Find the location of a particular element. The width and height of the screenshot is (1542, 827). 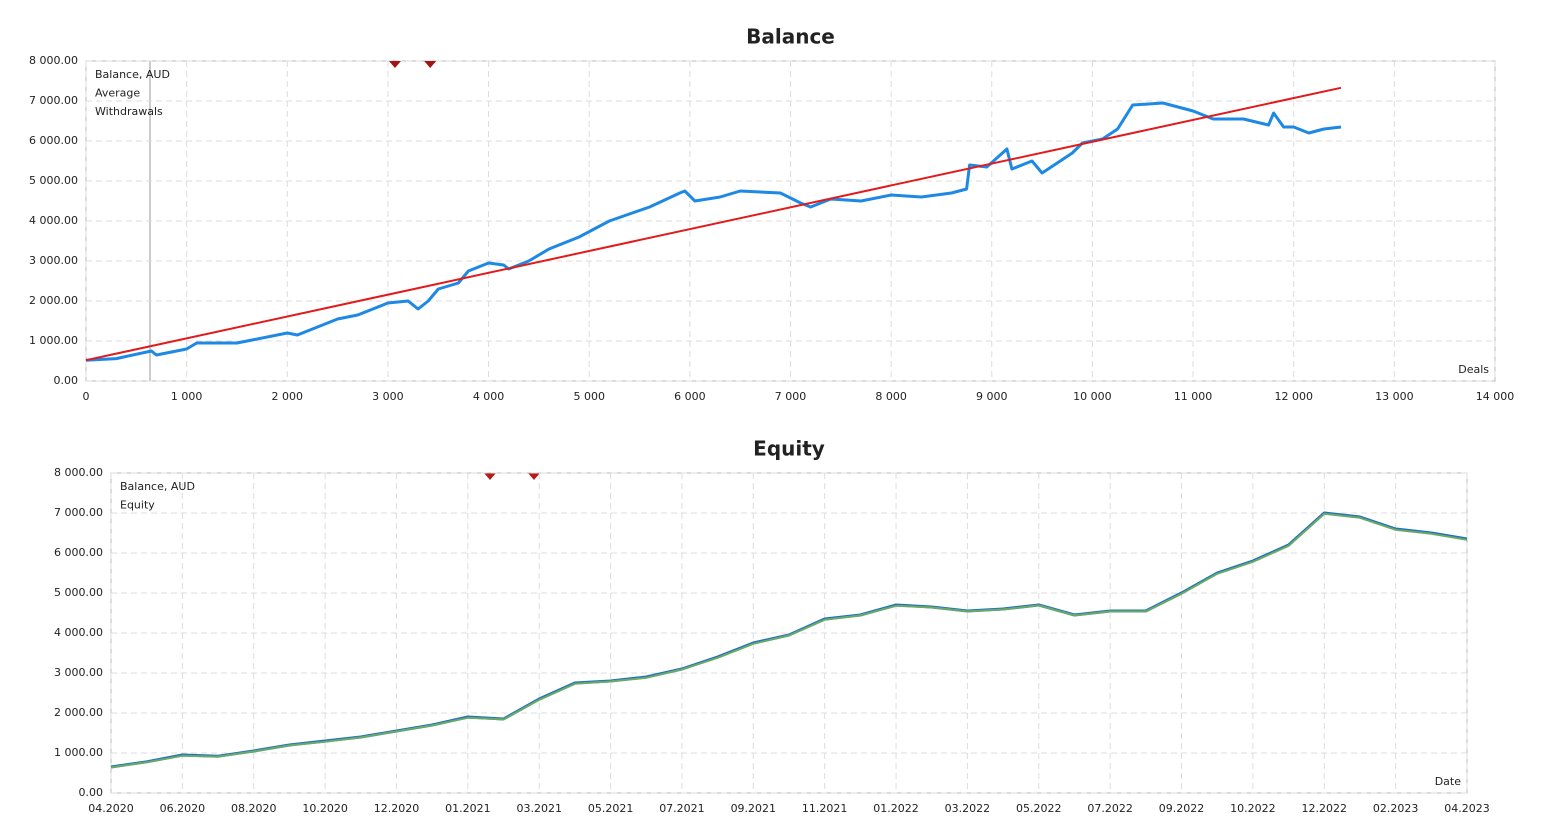

x-tick-label: 01.2021 is located at coordinates (468, 808).